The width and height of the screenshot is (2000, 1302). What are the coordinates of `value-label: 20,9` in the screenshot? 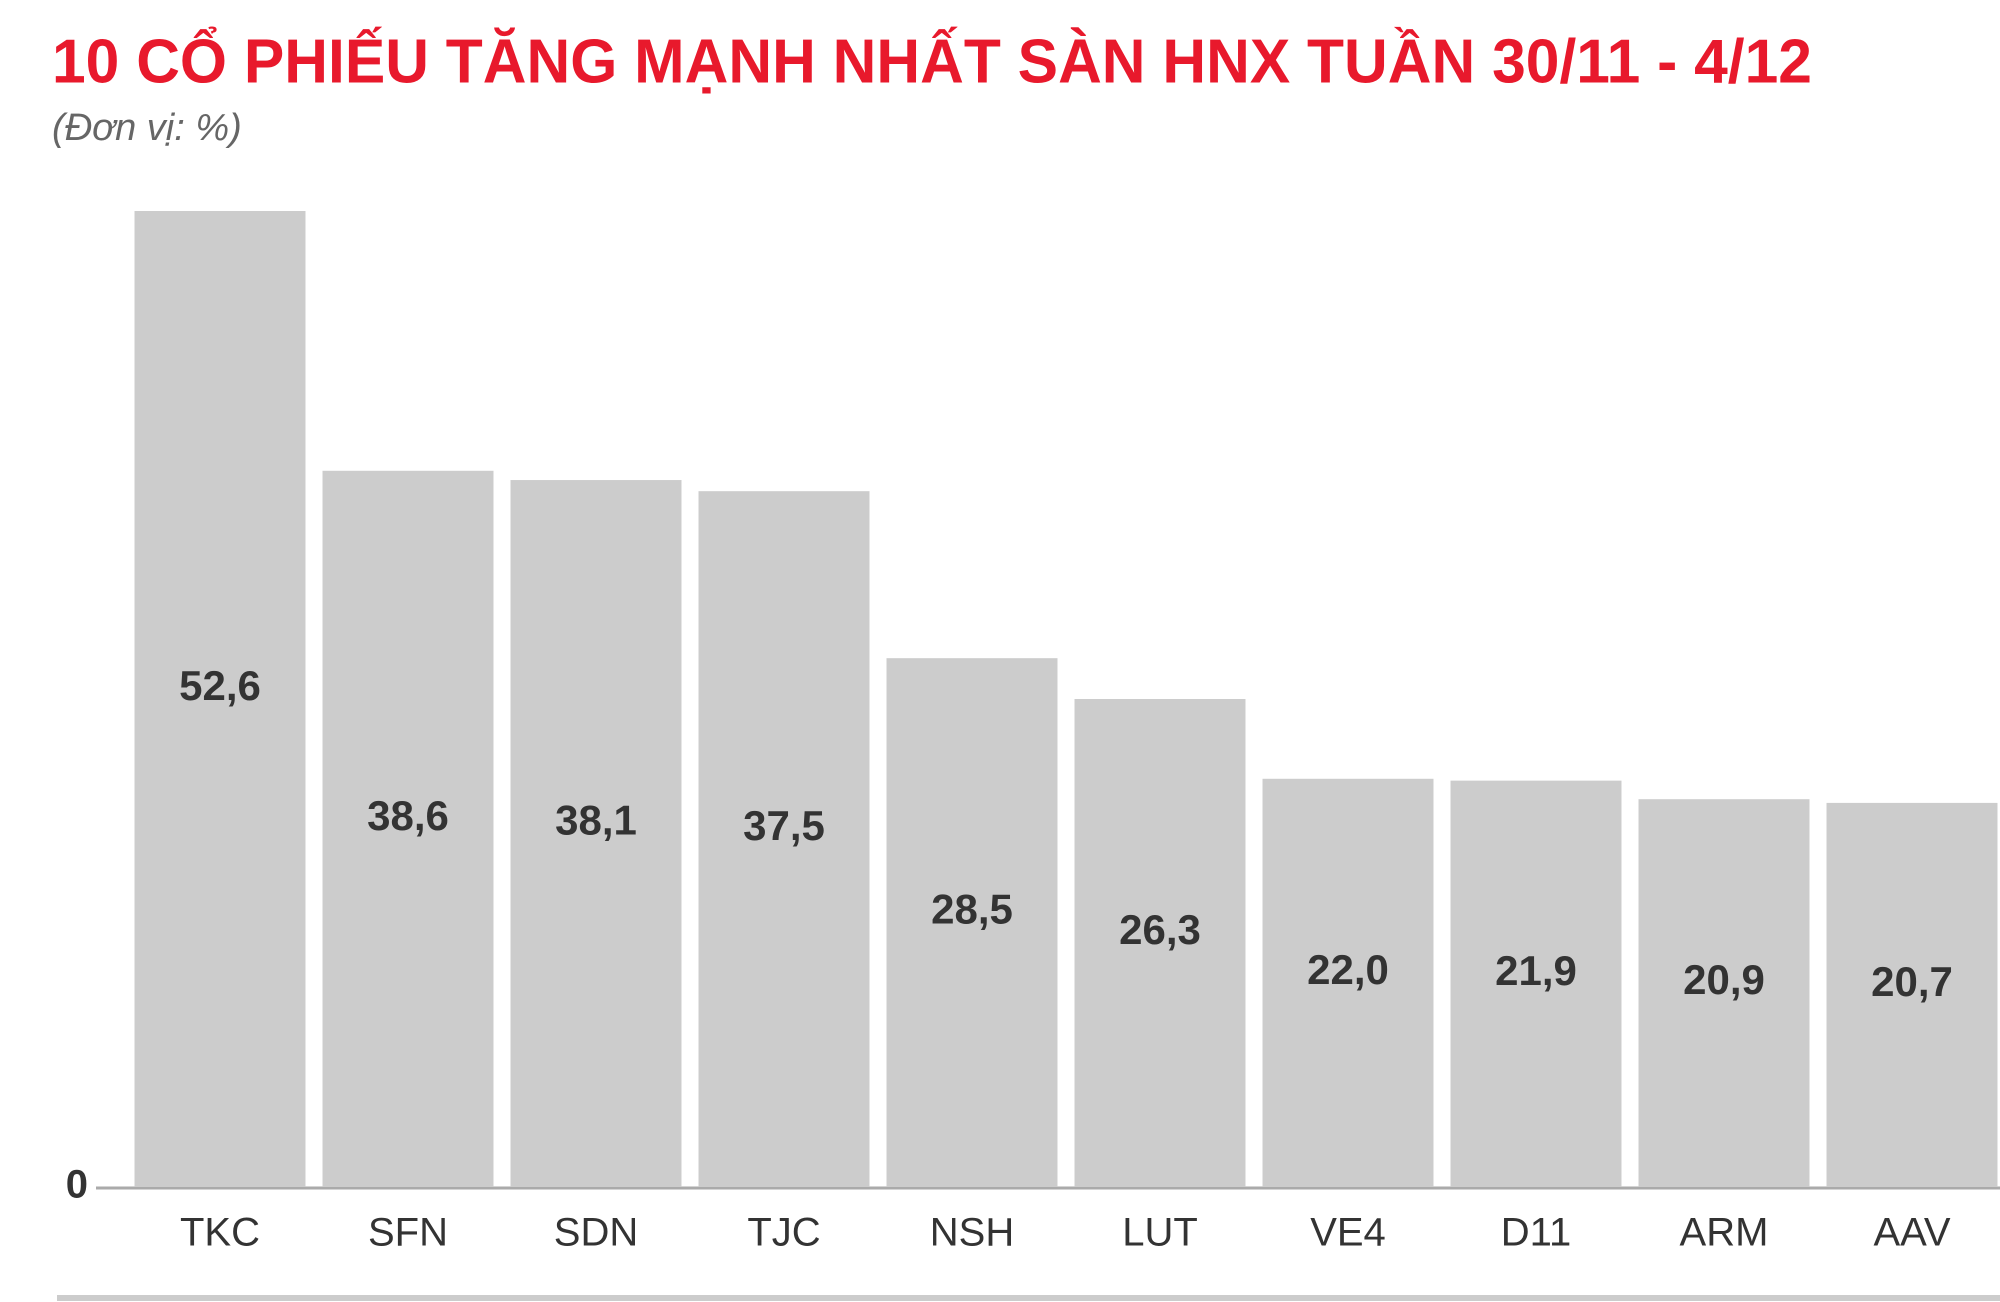 It's located at (1724, 979).